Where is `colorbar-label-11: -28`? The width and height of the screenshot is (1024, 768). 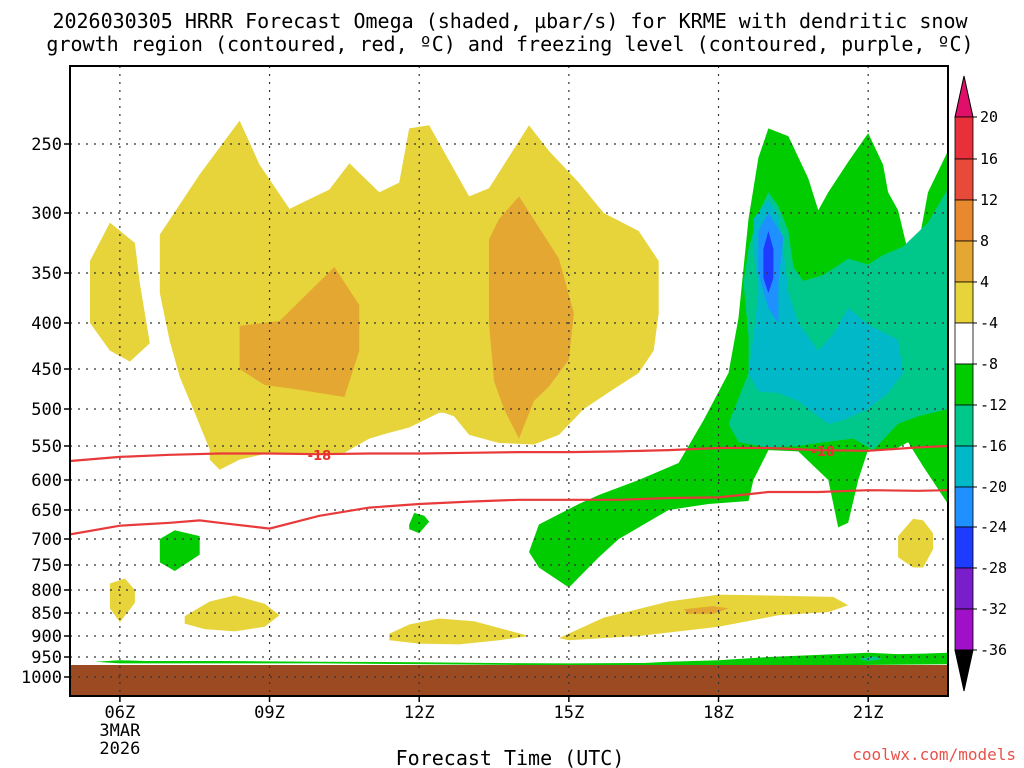
colorbar-label-11: -28 is located at coordinates (993, 568).